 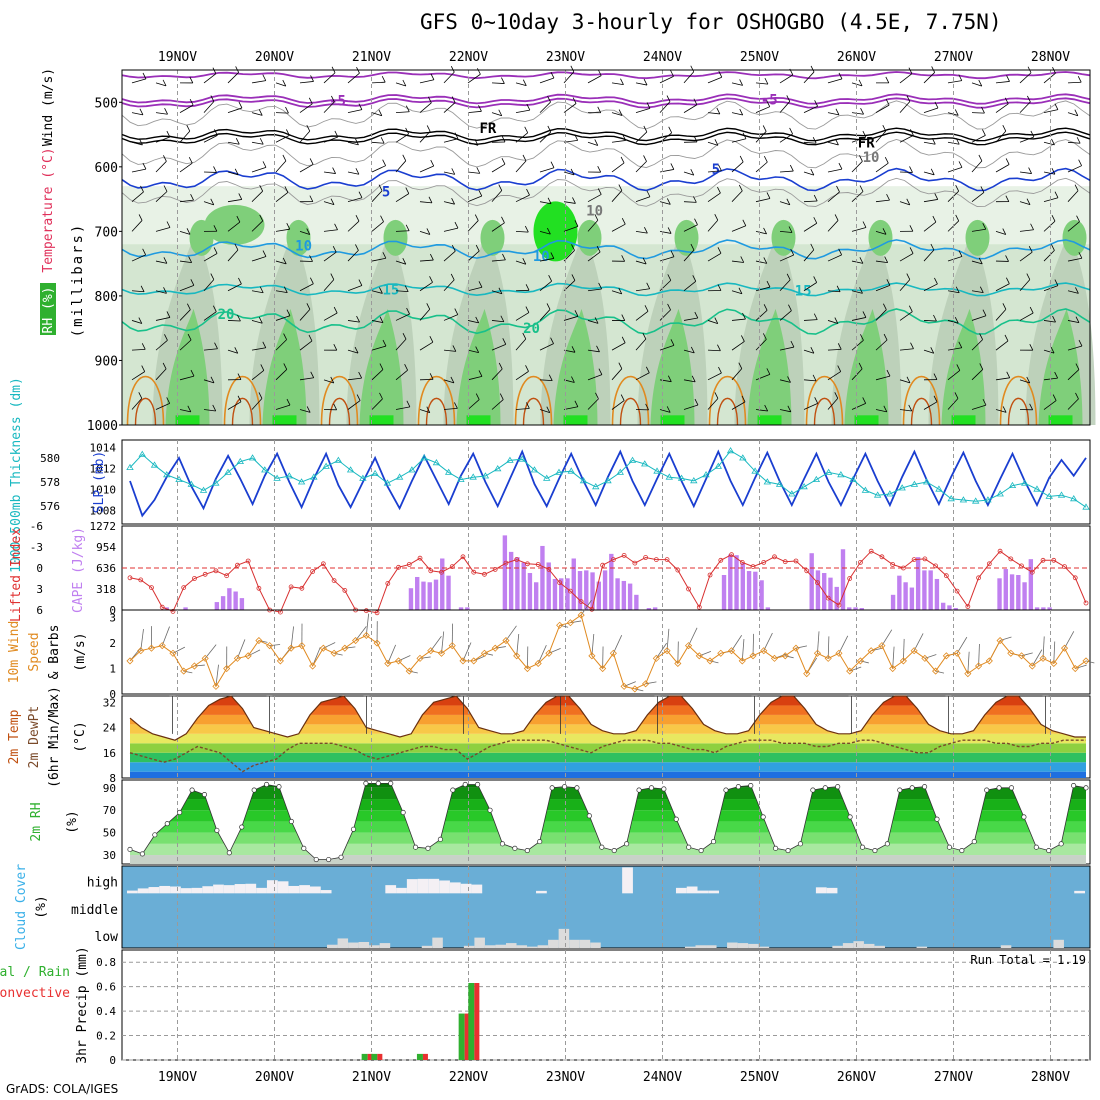 I want to click on temperature-fill, so click(x=608, y=737).